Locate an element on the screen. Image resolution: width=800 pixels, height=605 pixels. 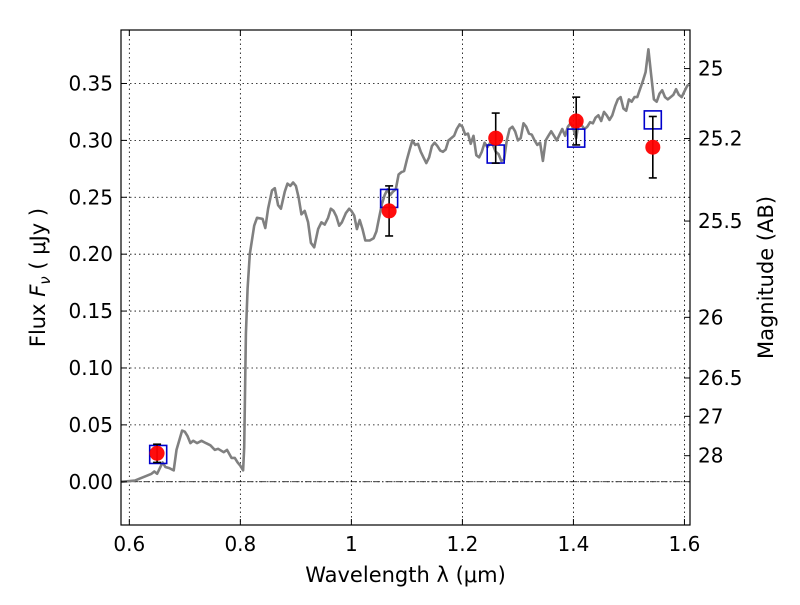
y-axis-label-suffix: ( μJy ) is located at coordinates (38, 242).